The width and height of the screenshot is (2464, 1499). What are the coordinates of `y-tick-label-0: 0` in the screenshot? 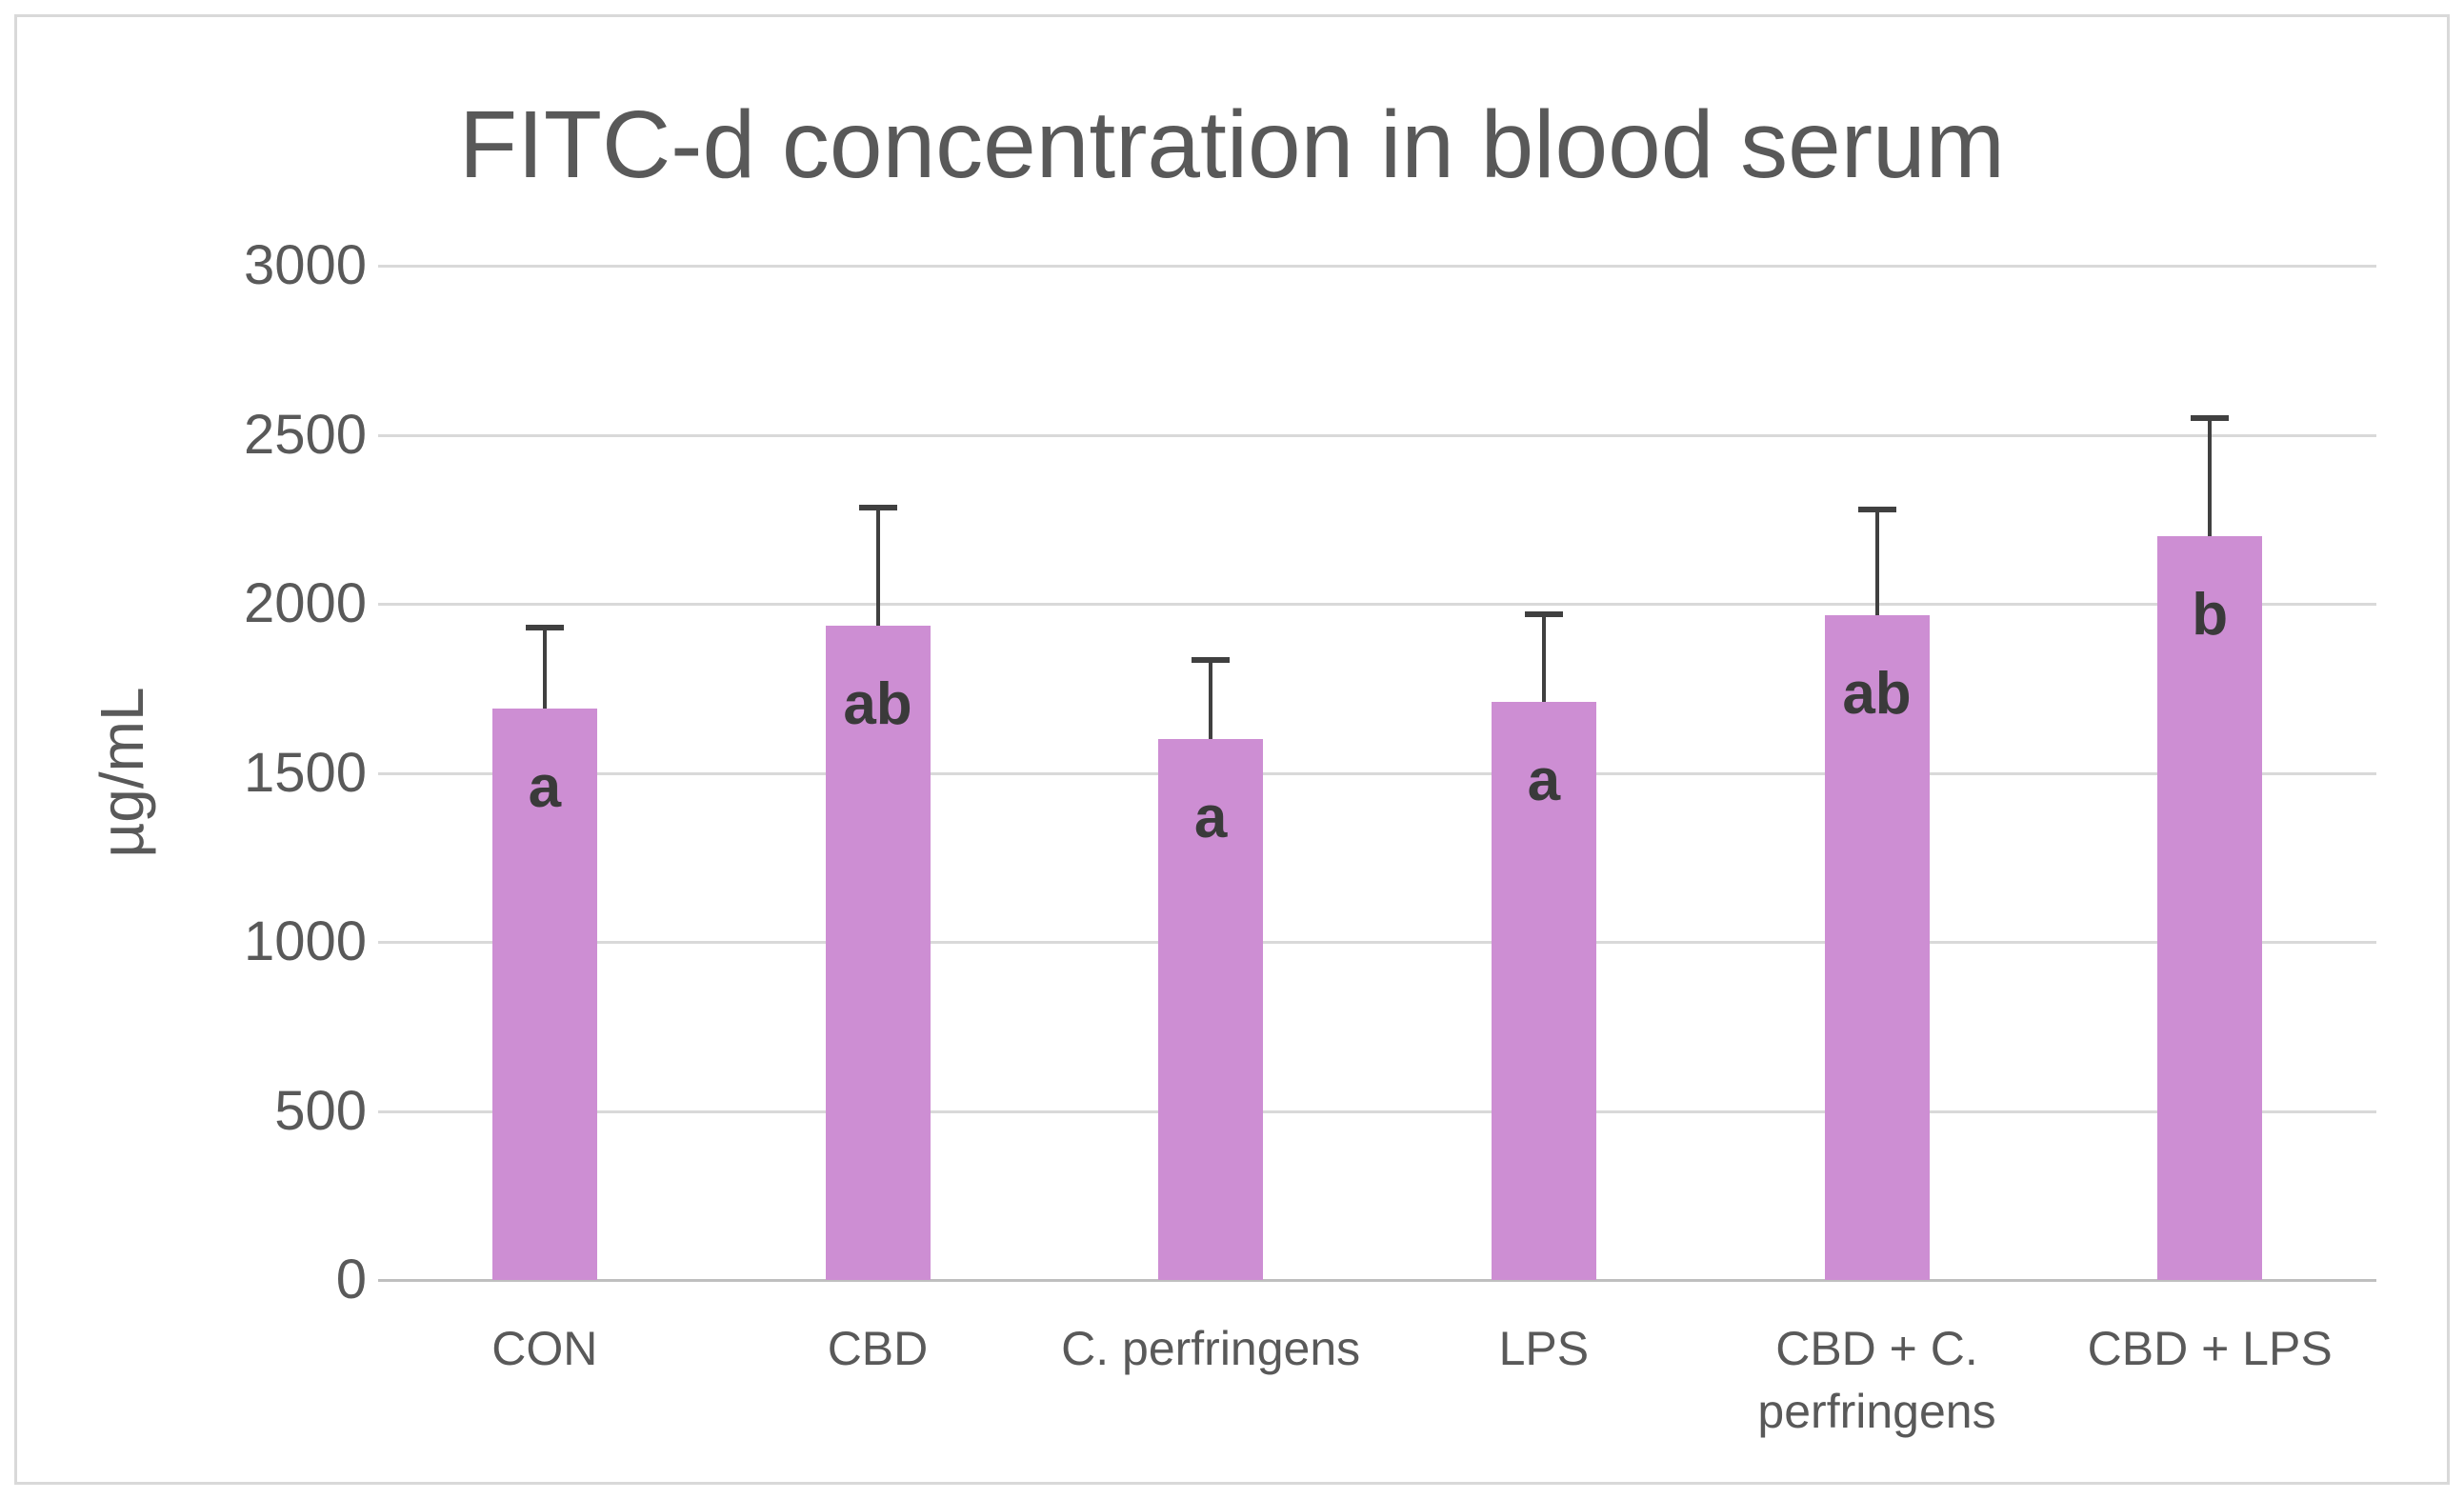 It's located at (351, 1279).